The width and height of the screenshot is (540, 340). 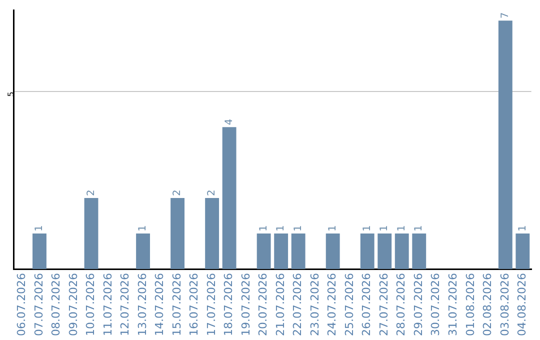 I want to click on data-label: 7, so click(x=506, y=15).